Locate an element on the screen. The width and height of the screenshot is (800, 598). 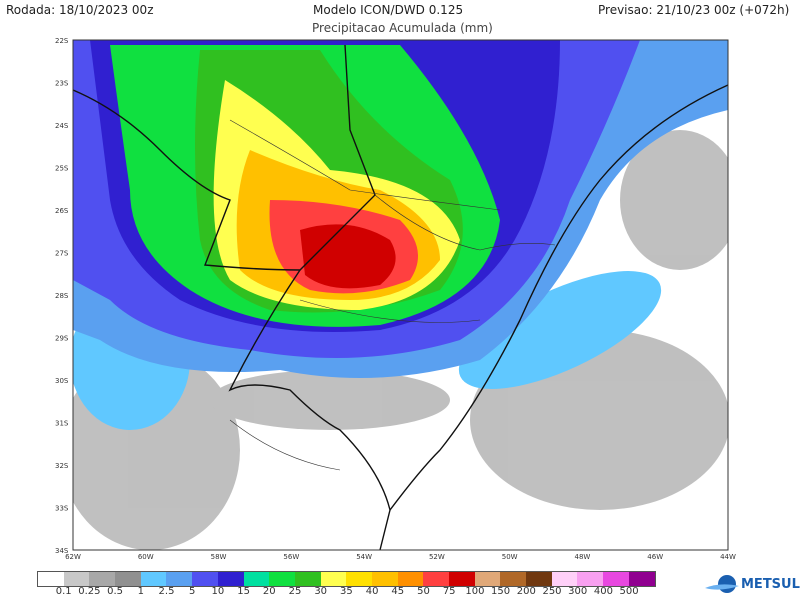
logo-text: METSUL is located at coordinates (770, 584).